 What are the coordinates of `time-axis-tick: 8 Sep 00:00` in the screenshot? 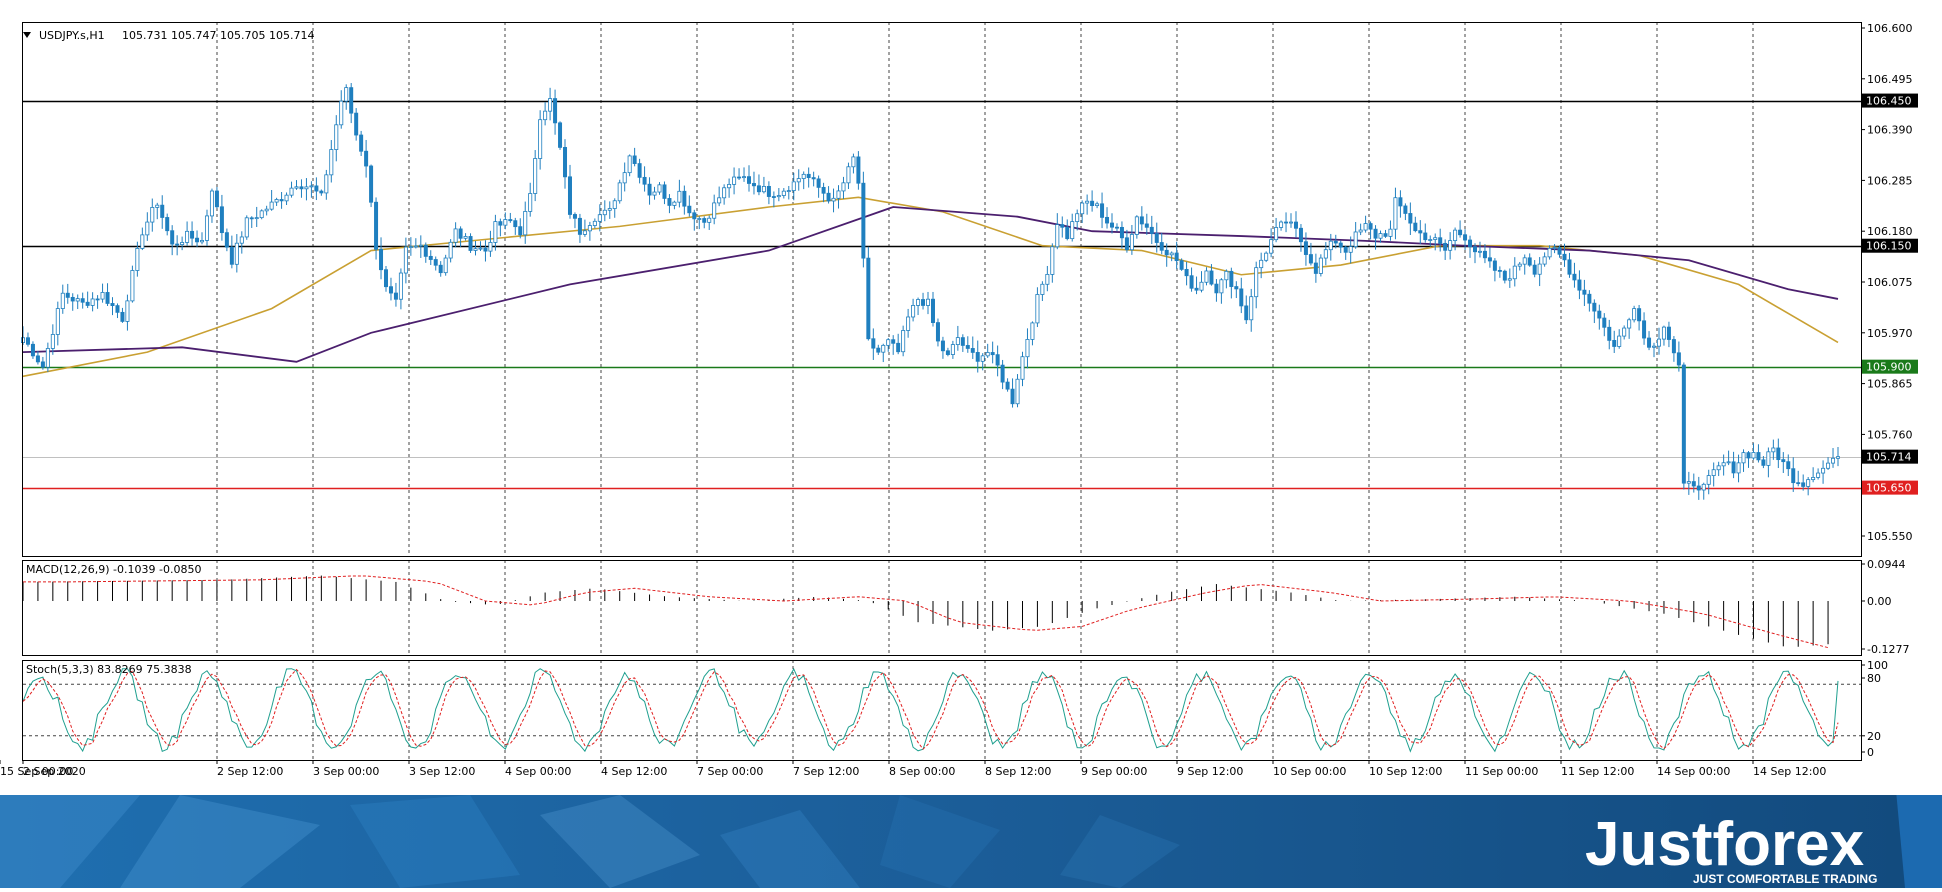 It's located at (922, 771).